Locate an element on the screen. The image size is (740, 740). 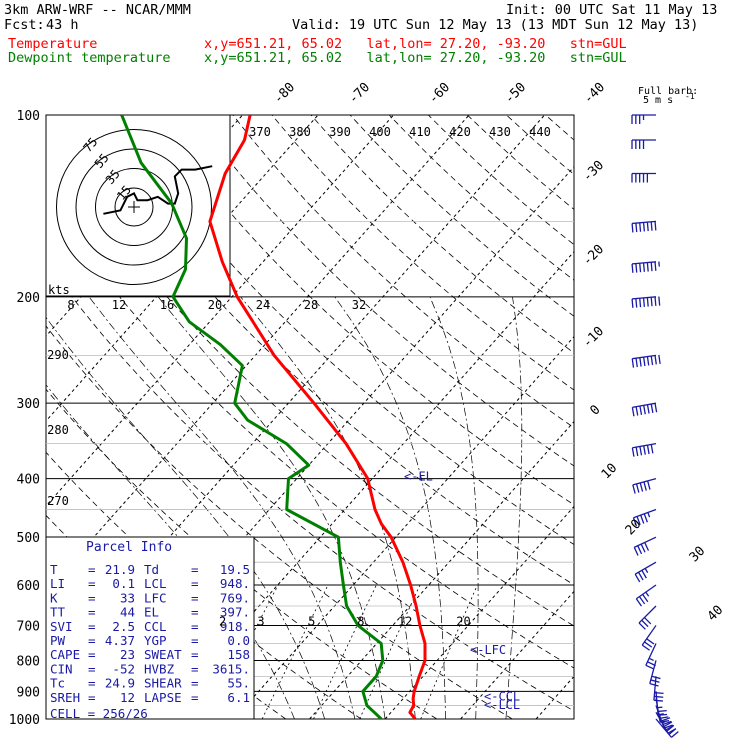
pressure-tick-label: 700 is located at coordinates (28, 626).